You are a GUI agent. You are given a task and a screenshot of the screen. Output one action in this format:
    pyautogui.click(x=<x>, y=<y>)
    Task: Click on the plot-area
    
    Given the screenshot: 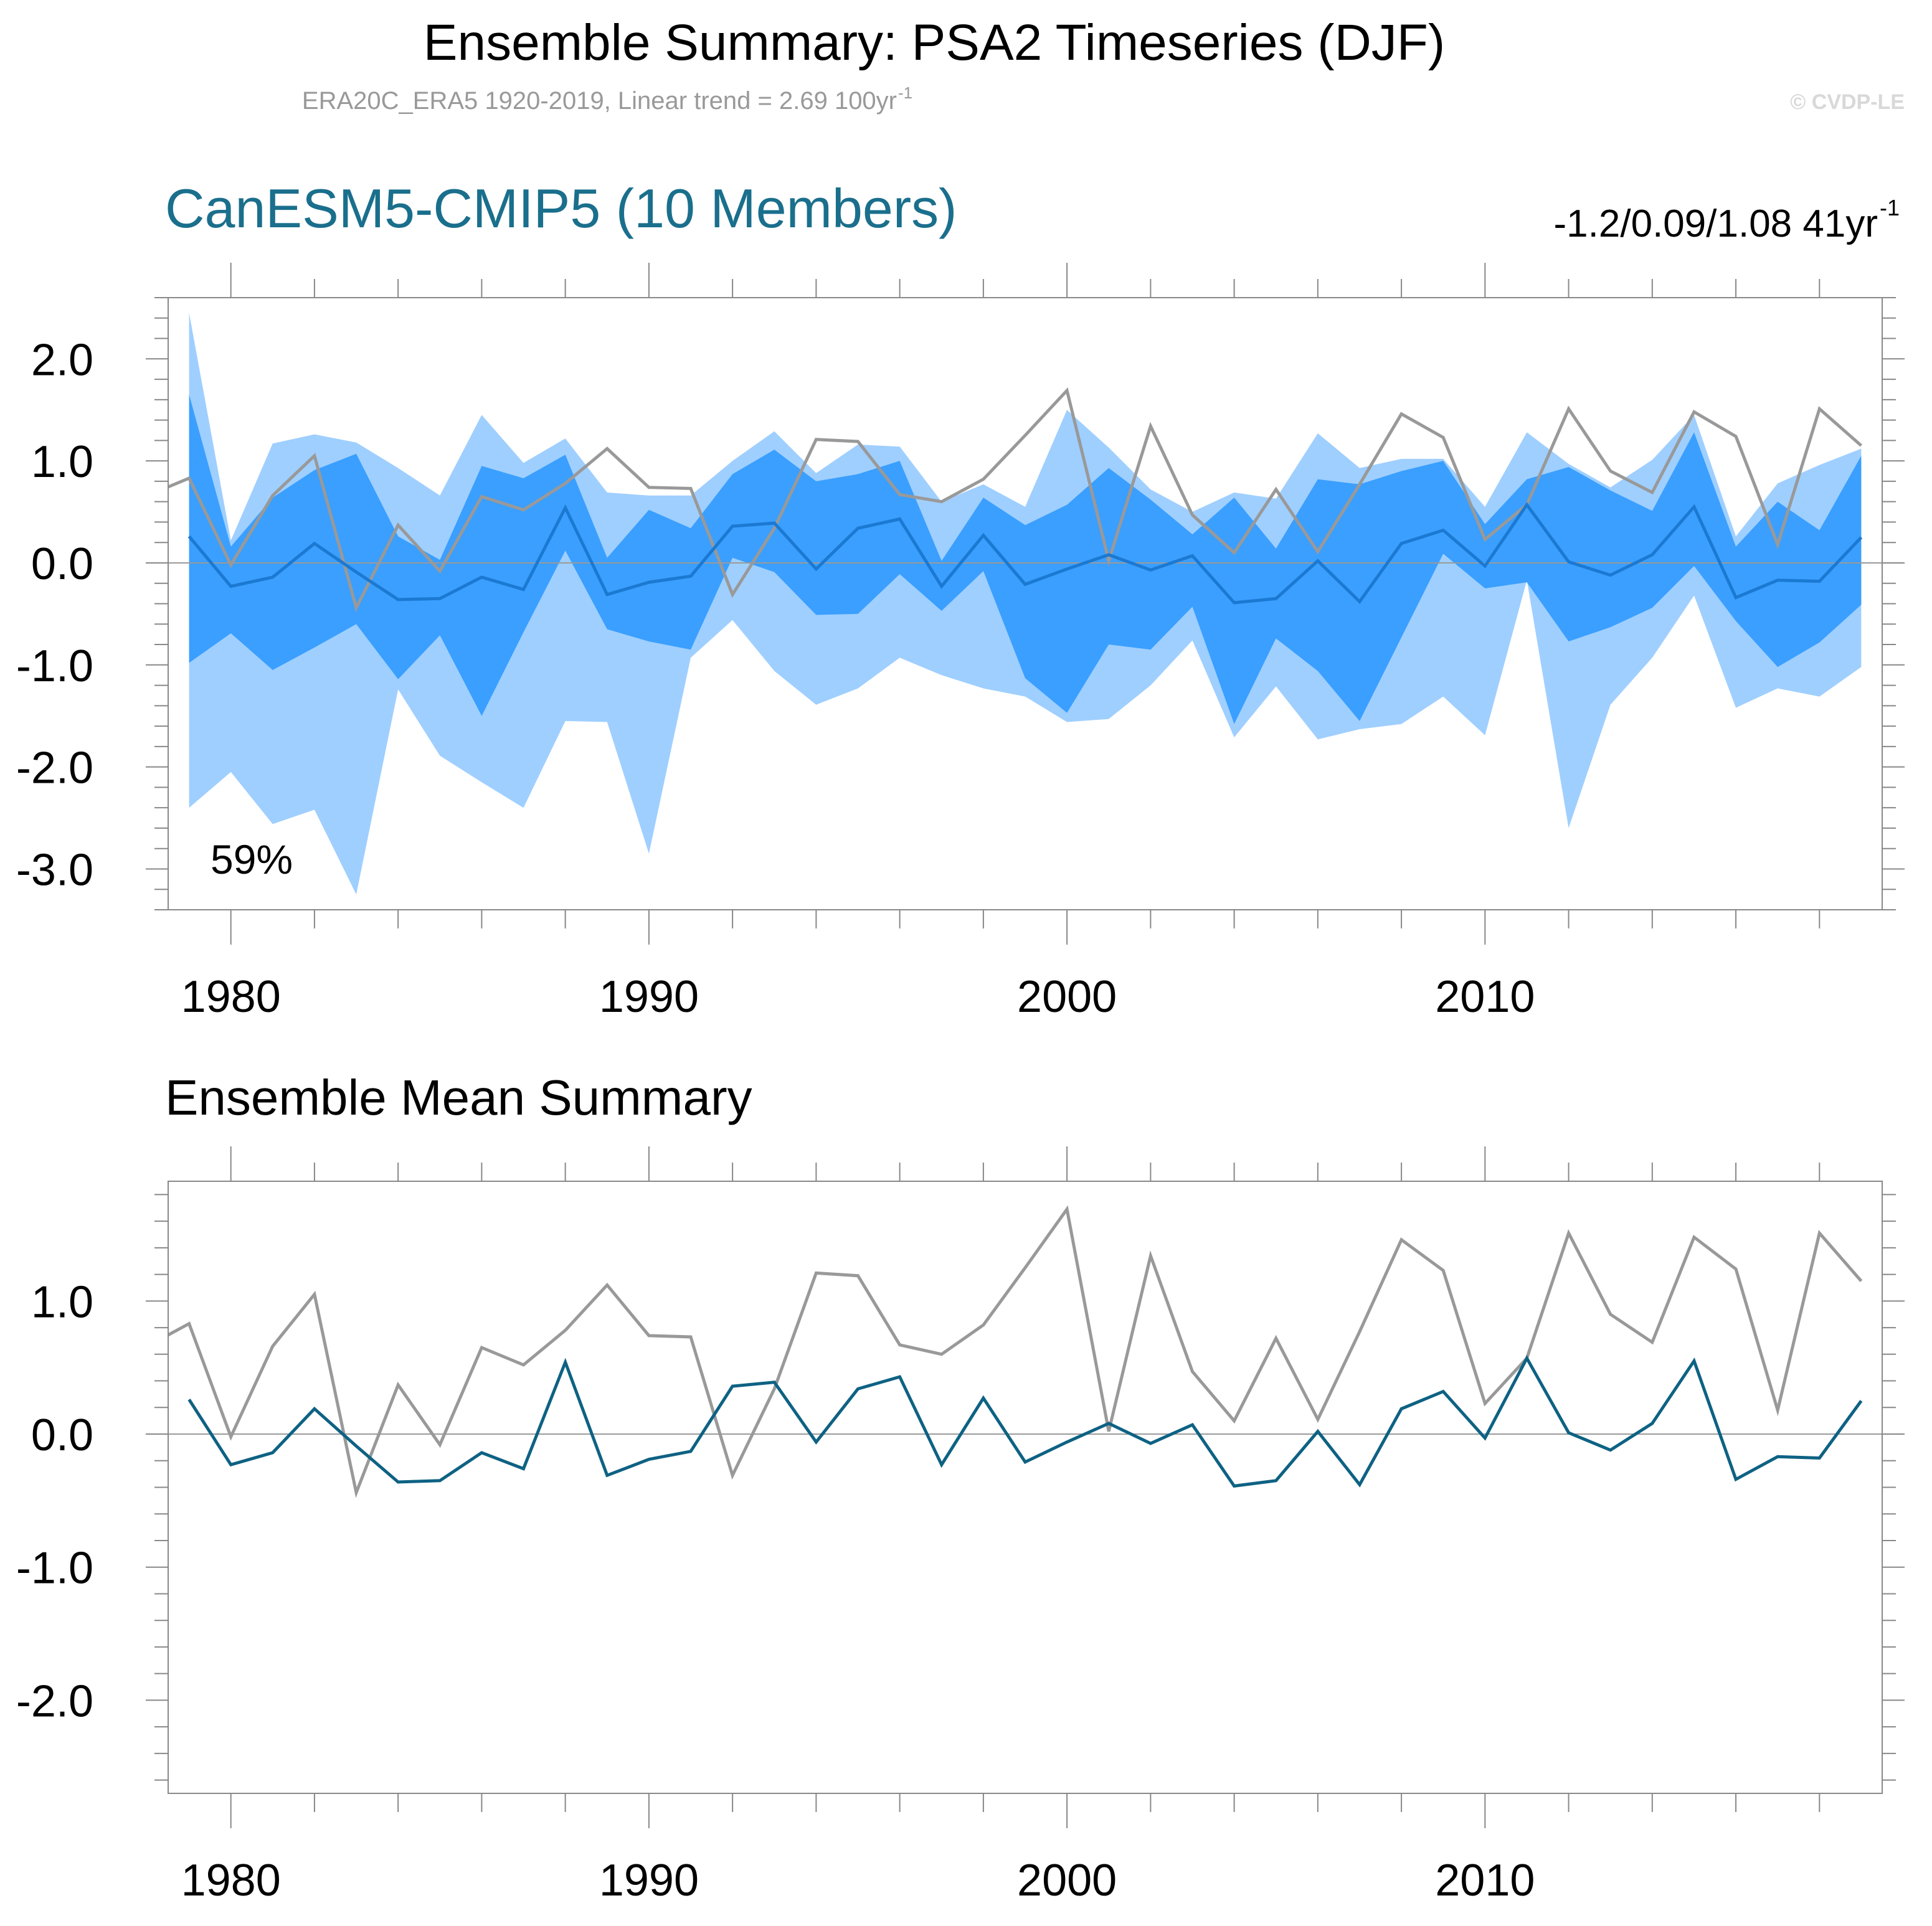 What is the action you would take?
    pyautogui.click(x=1025, y=1351)
    